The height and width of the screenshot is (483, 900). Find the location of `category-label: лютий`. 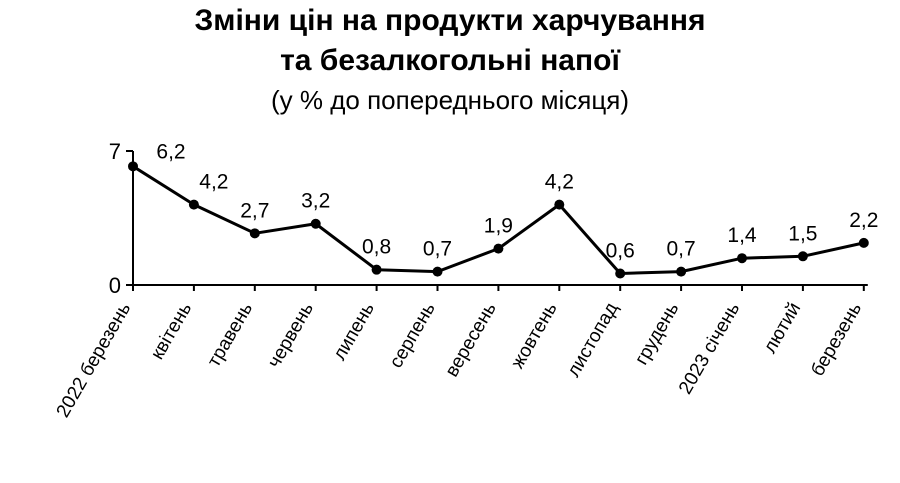

category-label: лютий is located at coordinates (783, 328).